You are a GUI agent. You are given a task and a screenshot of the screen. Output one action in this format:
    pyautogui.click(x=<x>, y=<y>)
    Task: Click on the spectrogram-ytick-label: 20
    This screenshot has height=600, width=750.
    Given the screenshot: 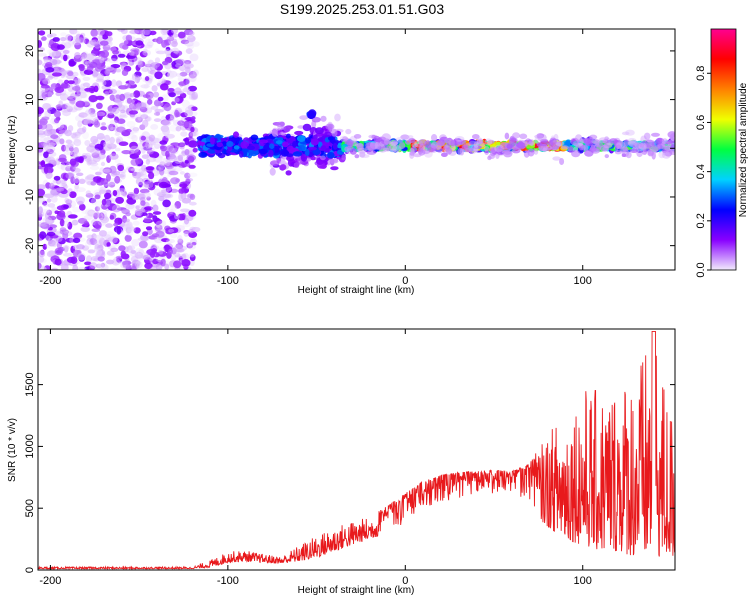 What is the action you would take?
    pyautogui.click(x=30, y=51)
    